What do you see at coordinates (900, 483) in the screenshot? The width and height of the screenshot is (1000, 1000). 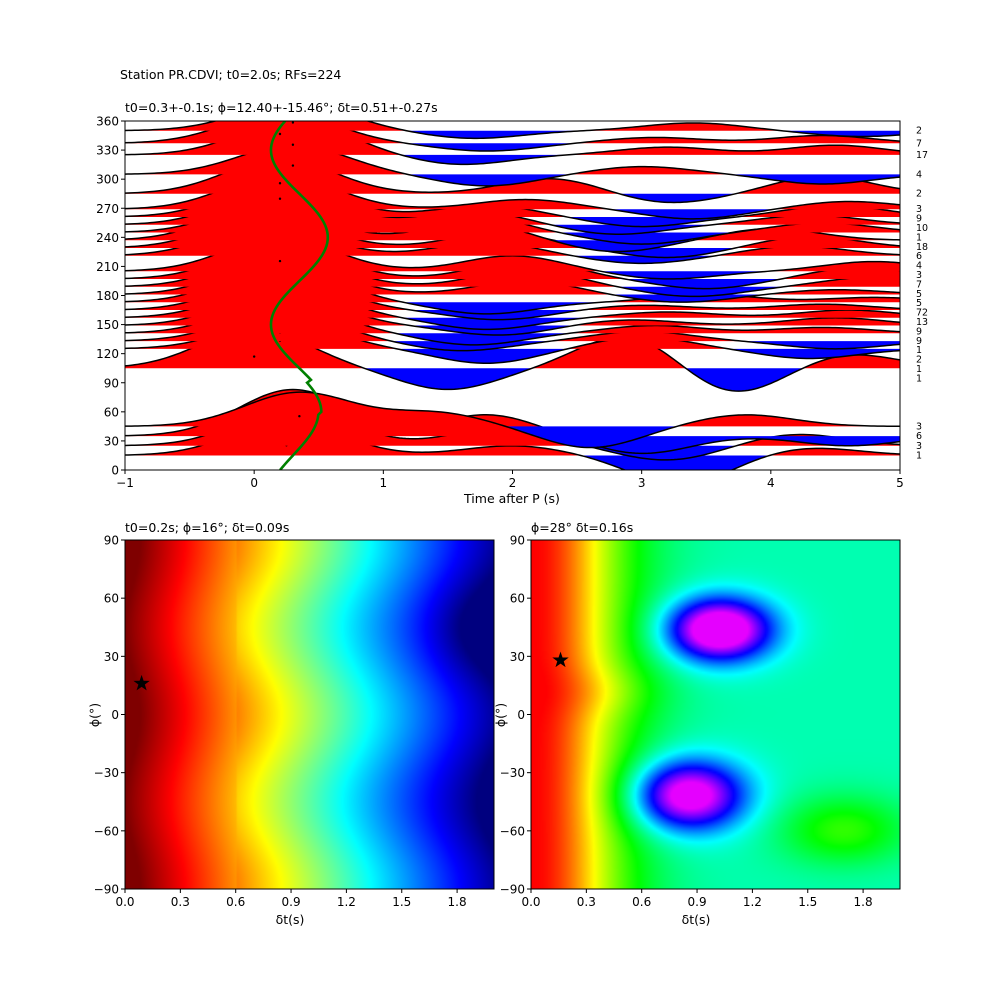 I see `top-x-tick-label: 5` at bounding box center [900, 483].